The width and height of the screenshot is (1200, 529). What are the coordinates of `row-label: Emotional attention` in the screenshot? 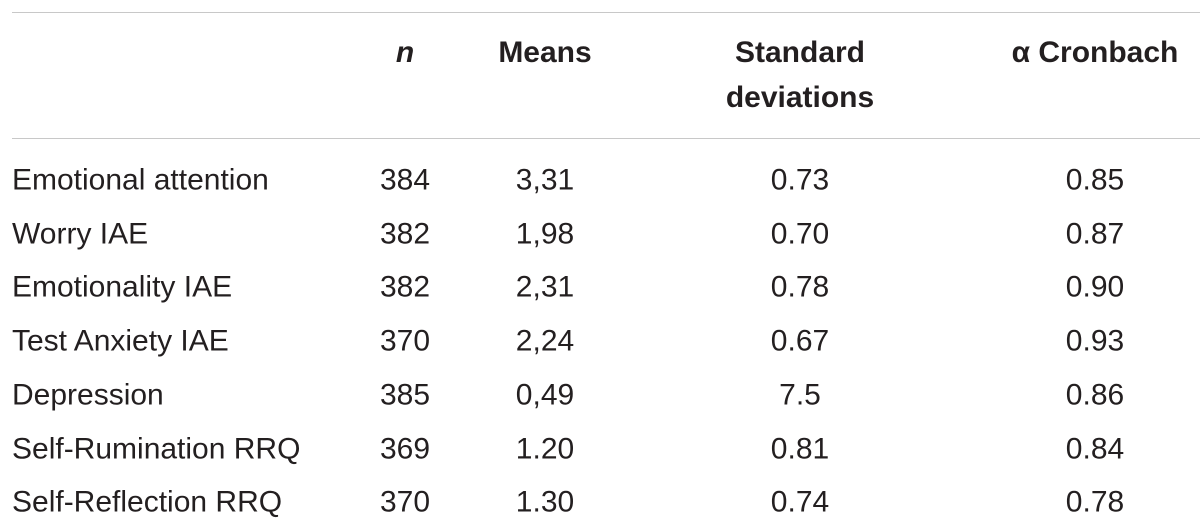 It's located at (140, 180).